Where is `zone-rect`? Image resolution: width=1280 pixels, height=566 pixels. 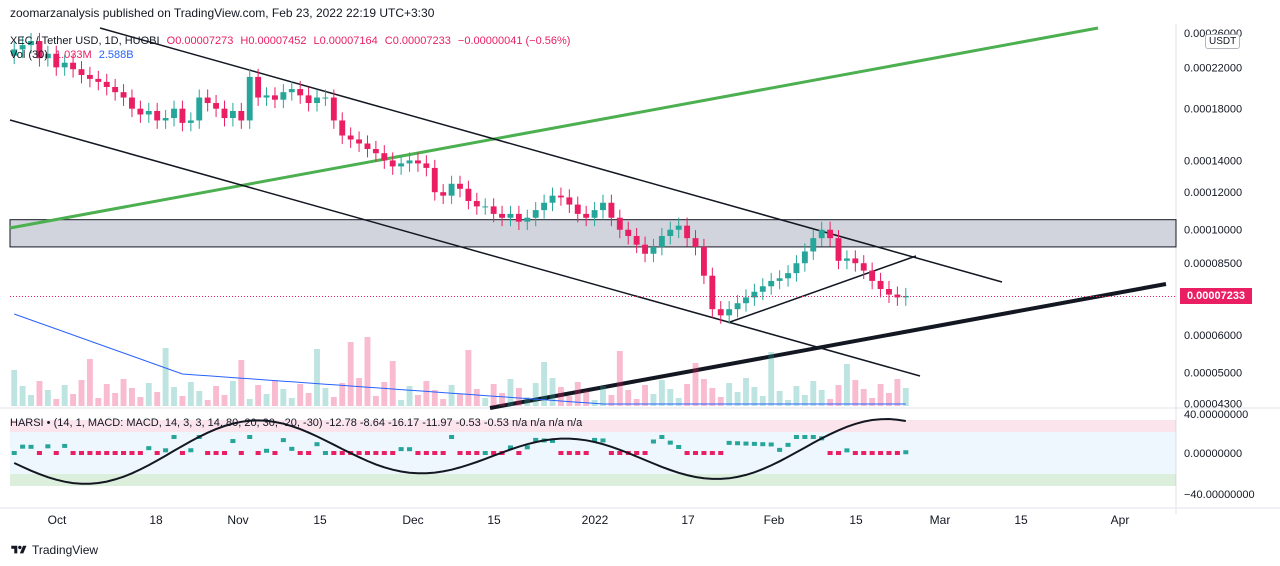 zone-rect is located at coordinates (593, 233).